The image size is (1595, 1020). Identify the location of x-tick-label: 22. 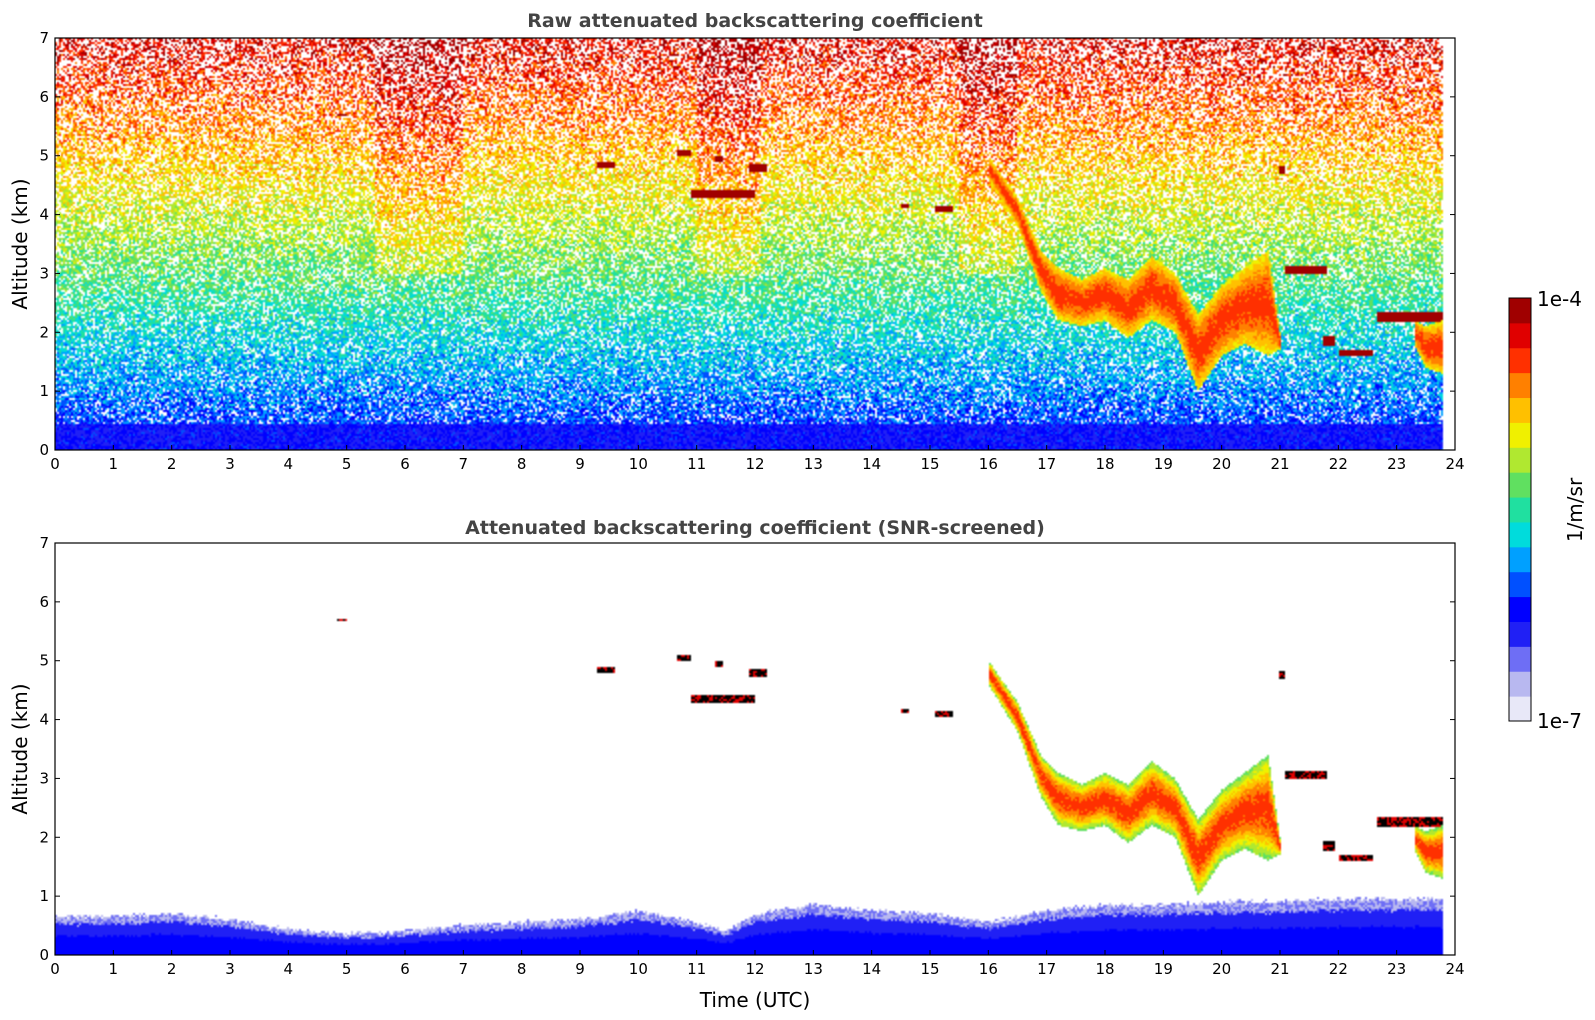
(1338, 464).